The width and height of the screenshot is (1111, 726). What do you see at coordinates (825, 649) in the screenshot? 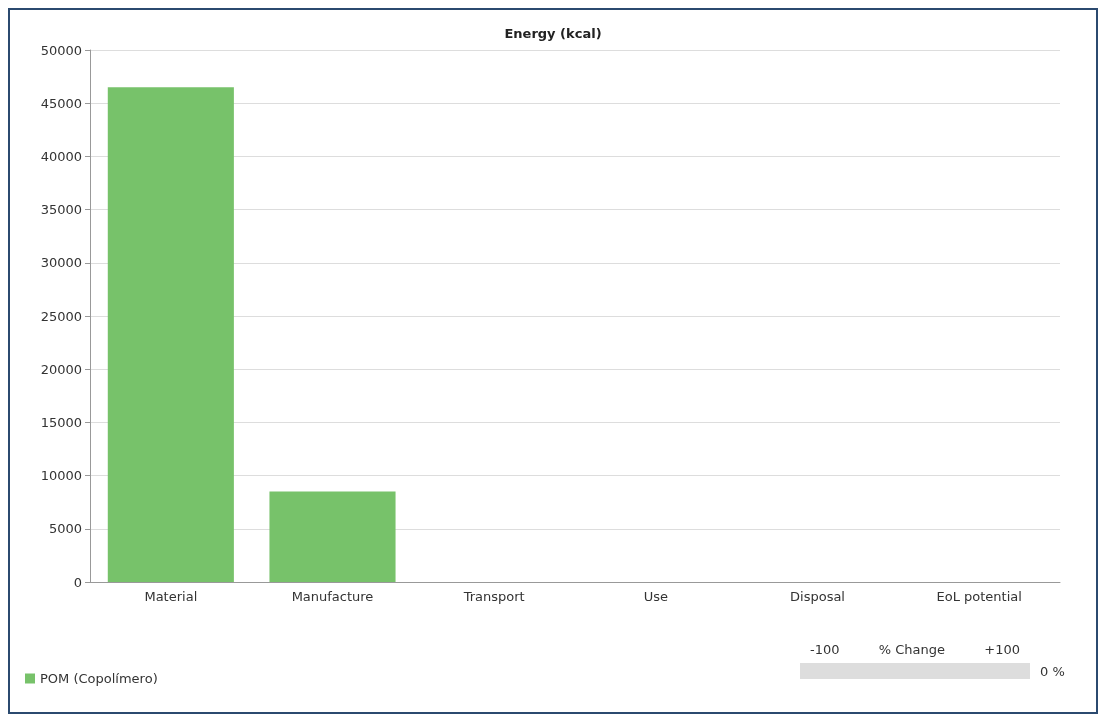
I see `text: -100` at bounding box center [825, 649].